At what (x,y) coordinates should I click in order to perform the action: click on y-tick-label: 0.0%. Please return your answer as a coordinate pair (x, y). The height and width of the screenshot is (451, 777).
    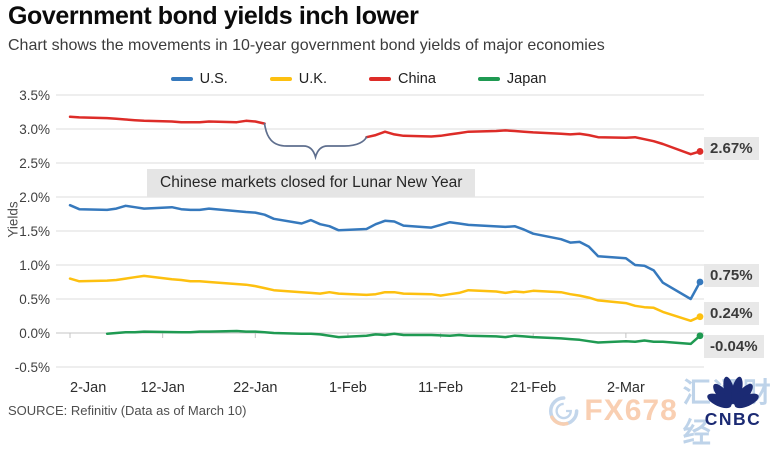
    Looking at the image, I should click on (34, 333).